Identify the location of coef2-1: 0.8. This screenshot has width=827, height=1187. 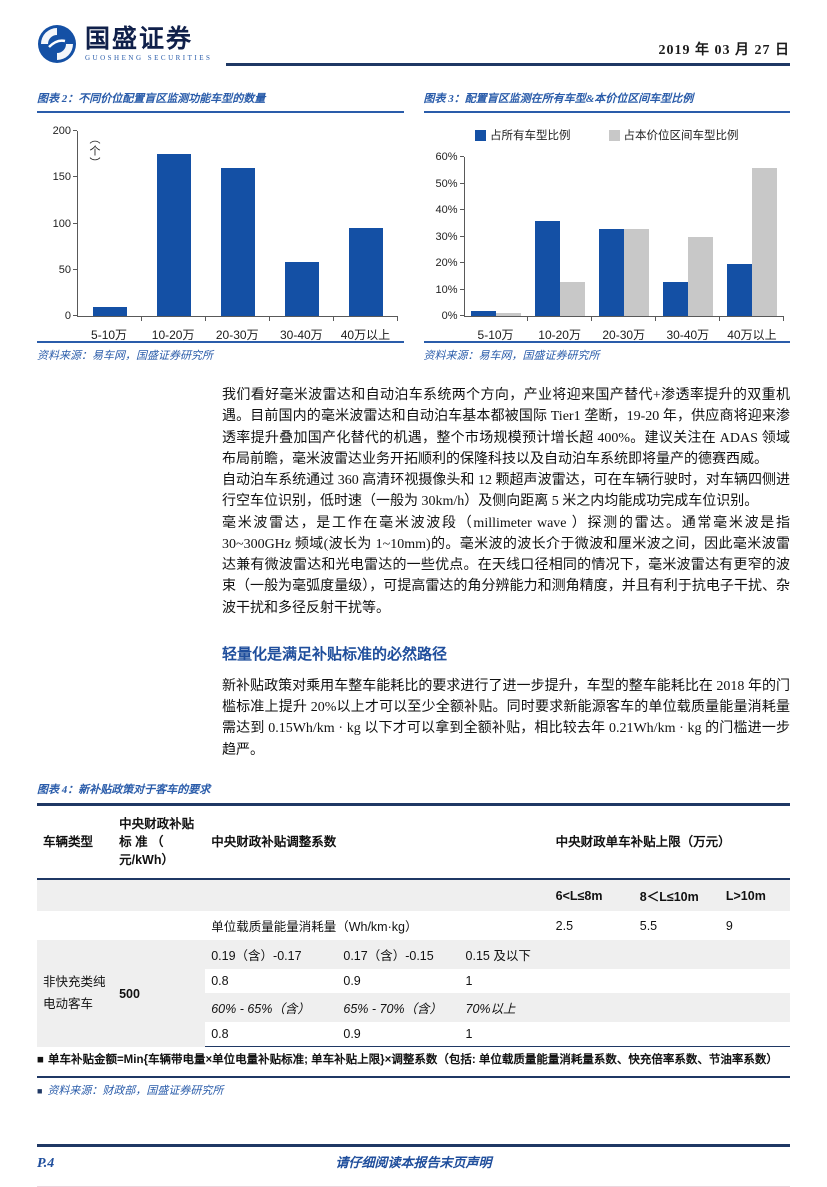
(271, 1035).